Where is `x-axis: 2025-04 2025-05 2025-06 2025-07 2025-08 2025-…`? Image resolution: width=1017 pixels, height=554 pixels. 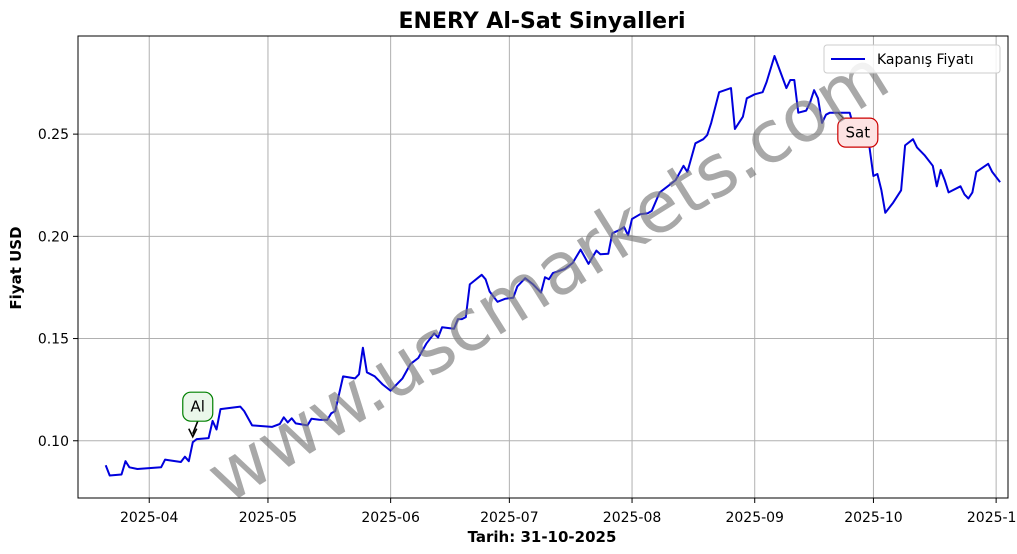 x-axis: 2025-04 2025-05 2025-06 2025-07 2025-08 2025-… is located at coordinates (568, 512).